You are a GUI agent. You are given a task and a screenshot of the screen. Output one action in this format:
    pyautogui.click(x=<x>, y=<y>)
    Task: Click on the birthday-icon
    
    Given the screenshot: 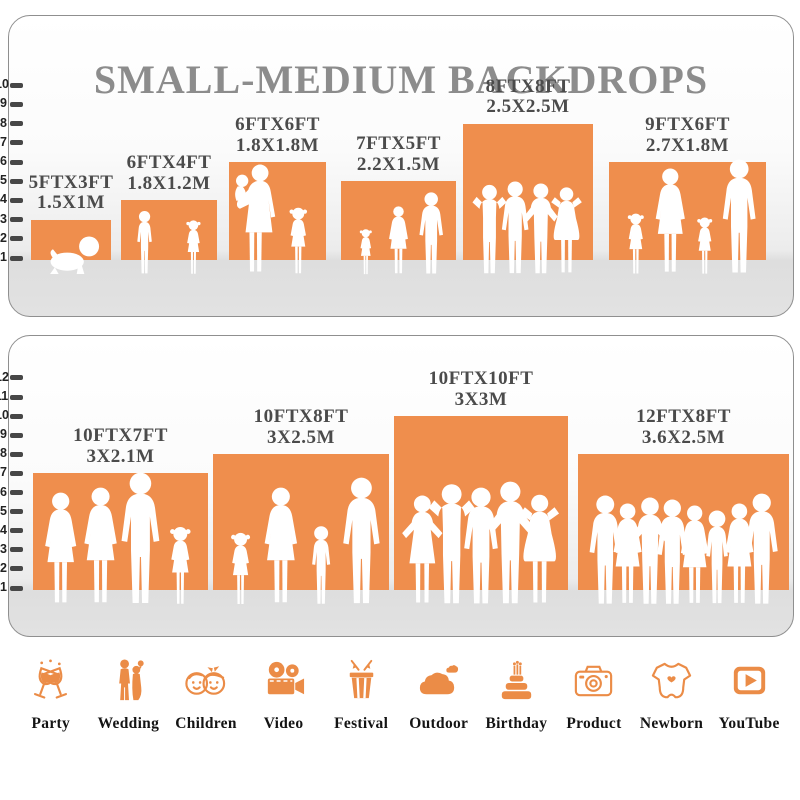 What is the action you would take?
    pyautogui.click(x=516, y=680)
    